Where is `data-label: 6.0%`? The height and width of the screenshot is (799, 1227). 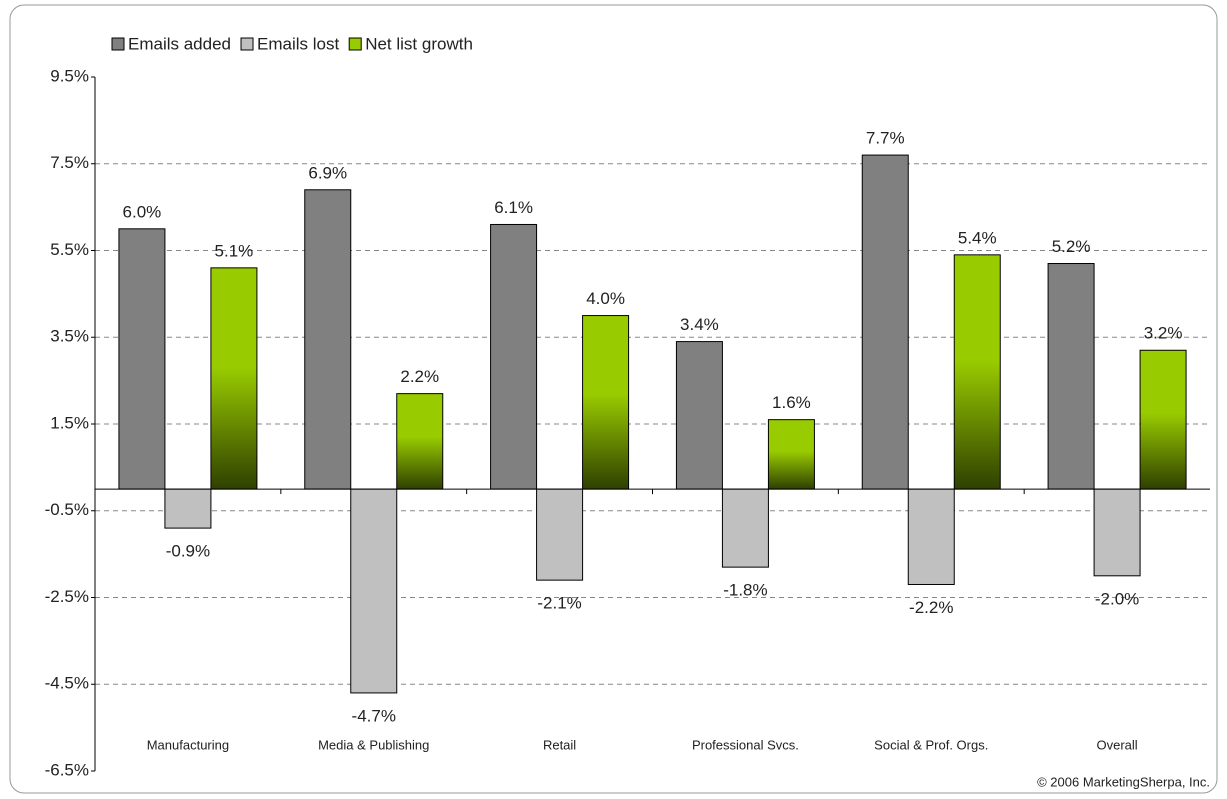 data-label: 6.0% is located at coordinates (142, 211).